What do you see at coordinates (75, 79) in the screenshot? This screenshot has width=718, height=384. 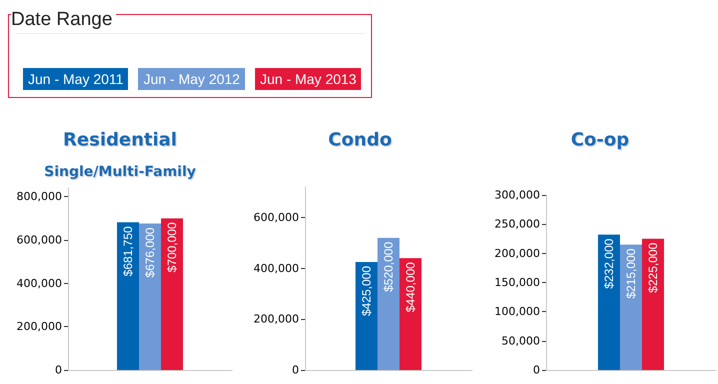 I see `text: Jun - May 2011` at bounding box center [75, 79].